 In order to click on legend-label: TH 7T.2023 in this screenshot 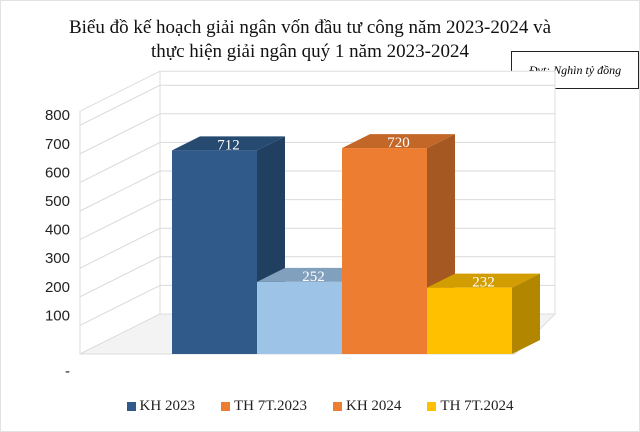, I will do `click(270, 406)`.